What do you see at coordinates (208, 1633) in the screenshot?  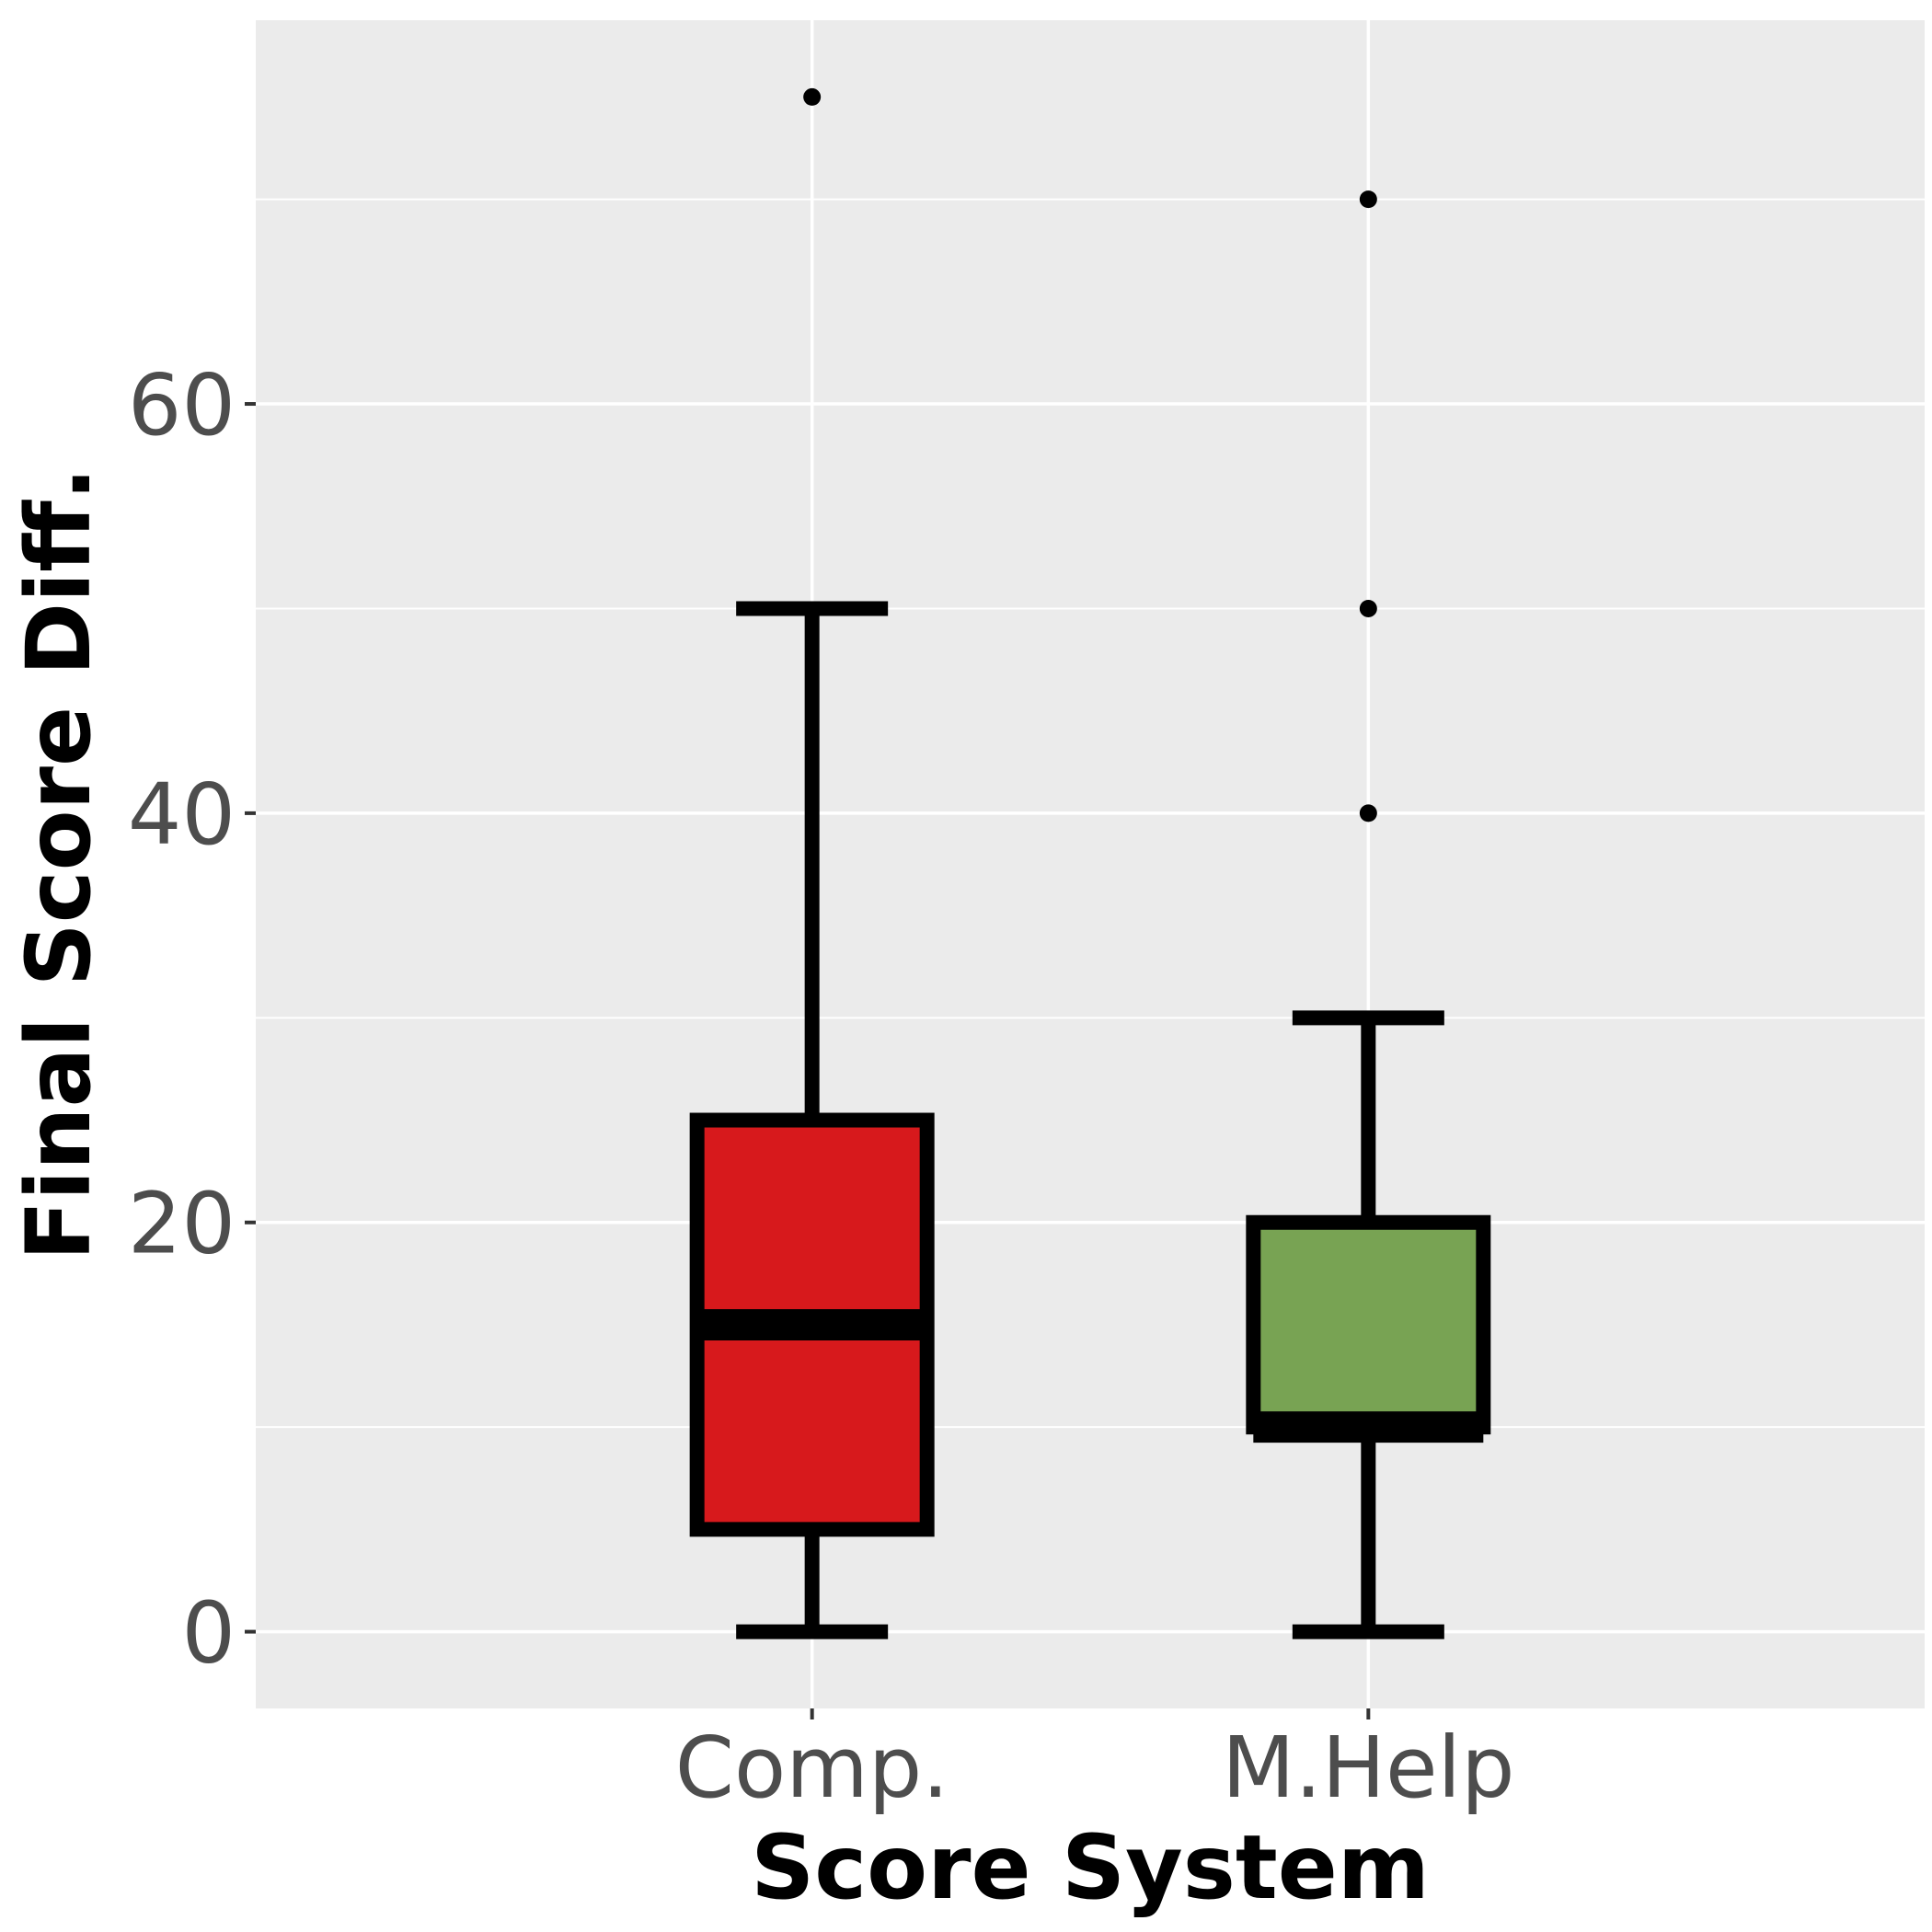 I see `y-tick-label: 0` at bounding box center [208, 1633].